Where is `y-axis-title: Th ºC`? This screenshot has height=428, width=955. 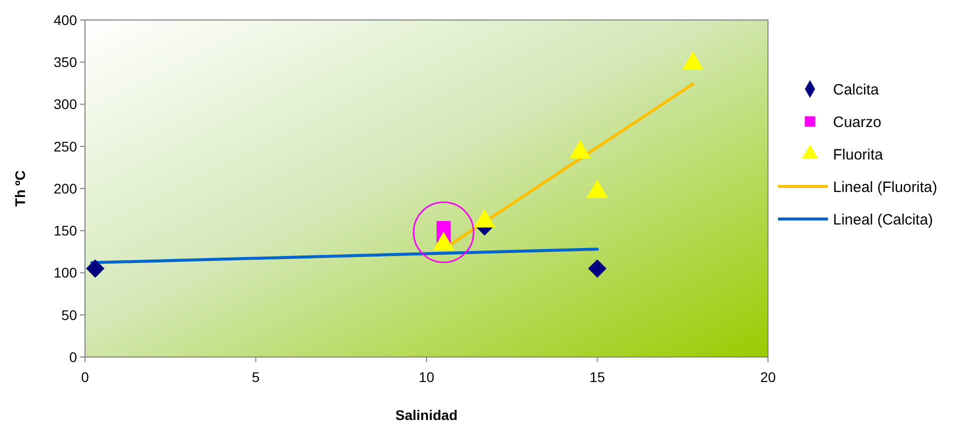 y-axis-title: Th ºC is located at coordinates (20, 188).